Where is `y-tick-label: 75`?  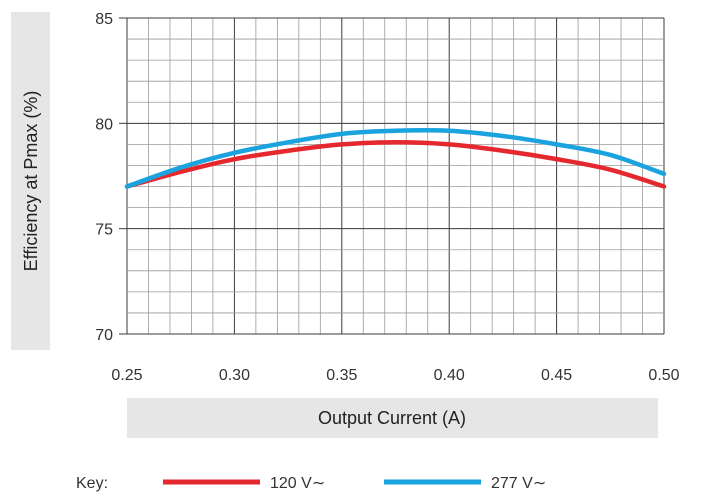
y-tick-label: 75 is located at coordinates (104, 230).